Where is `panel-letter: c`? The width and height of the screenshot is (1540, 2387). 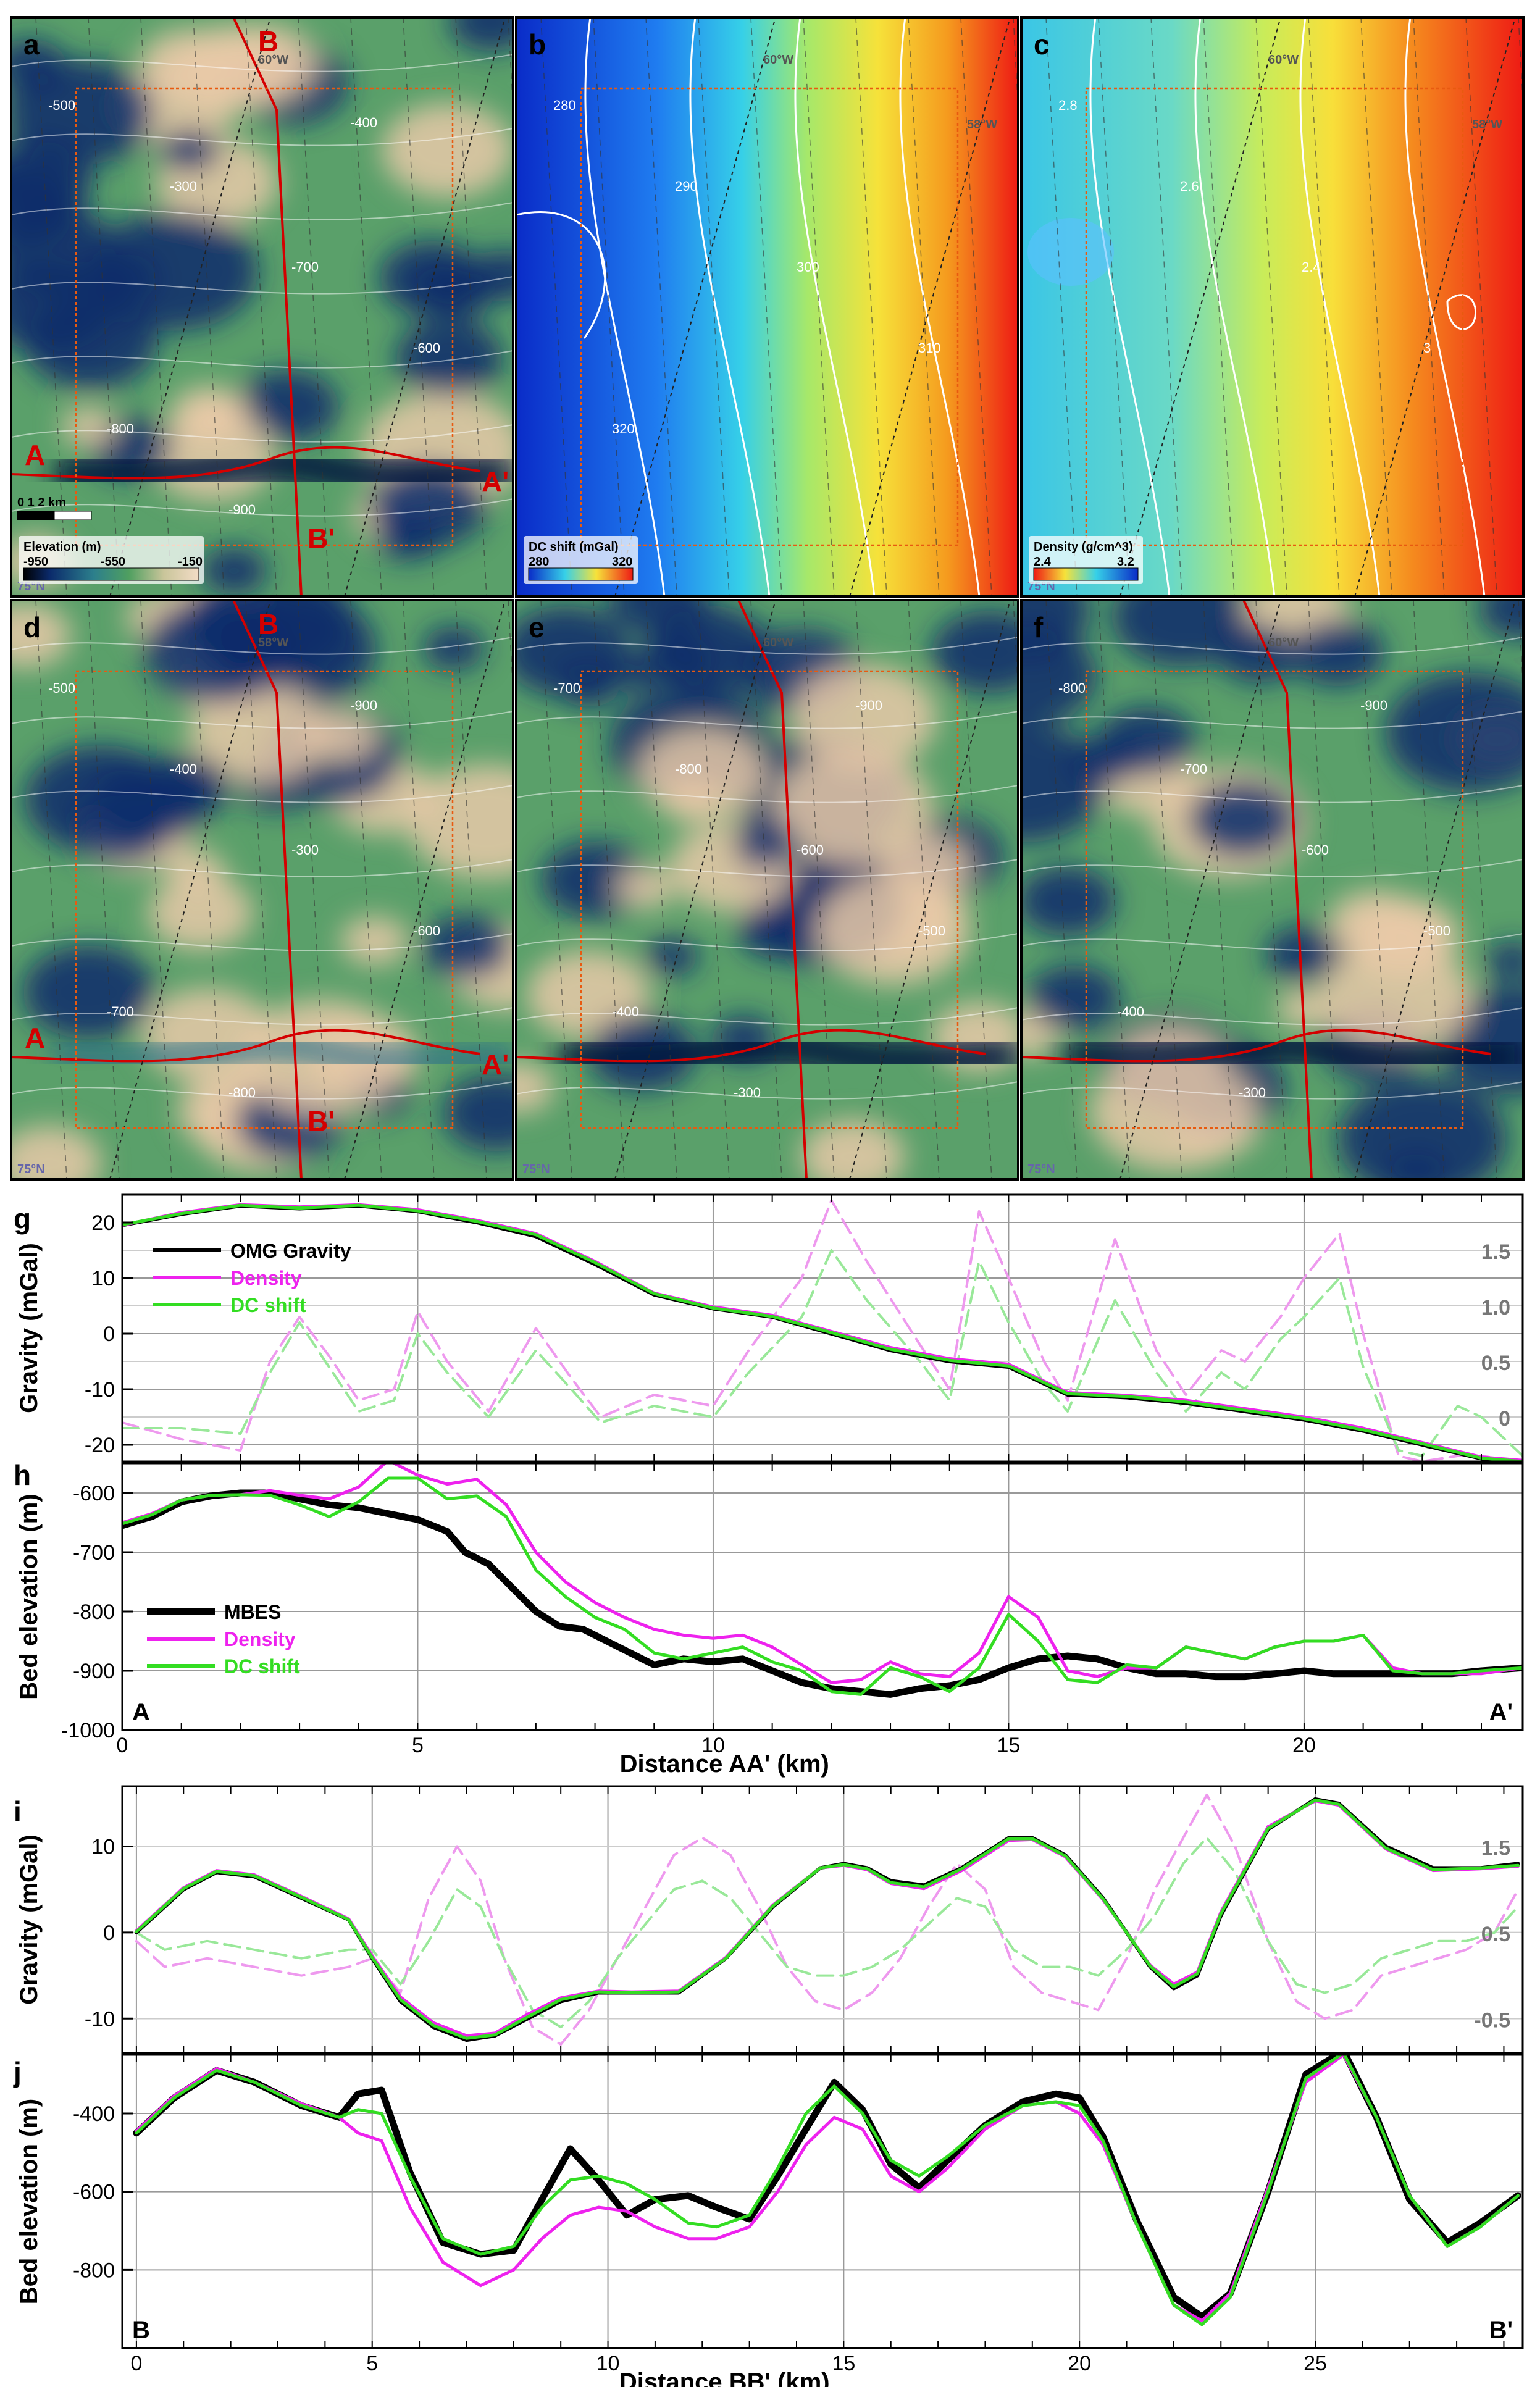 panel-letter: c is located at coordinates (1042, 45).